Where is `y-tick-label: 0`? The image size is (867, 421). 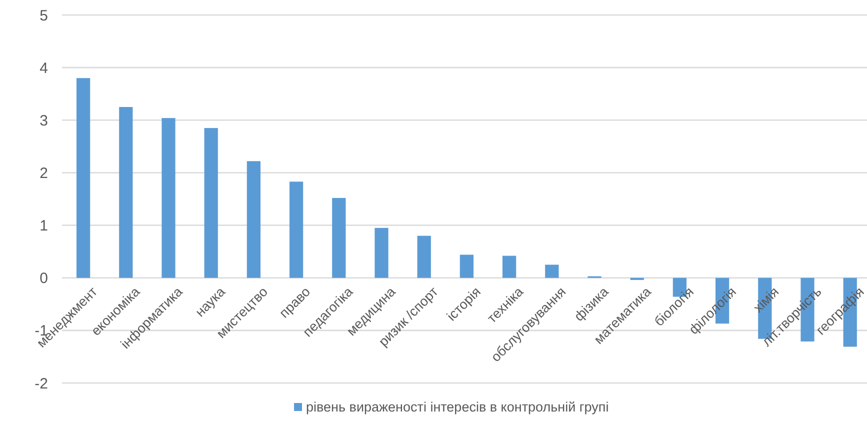
y-tick-label: 0 is located at coordinates (44, 279).